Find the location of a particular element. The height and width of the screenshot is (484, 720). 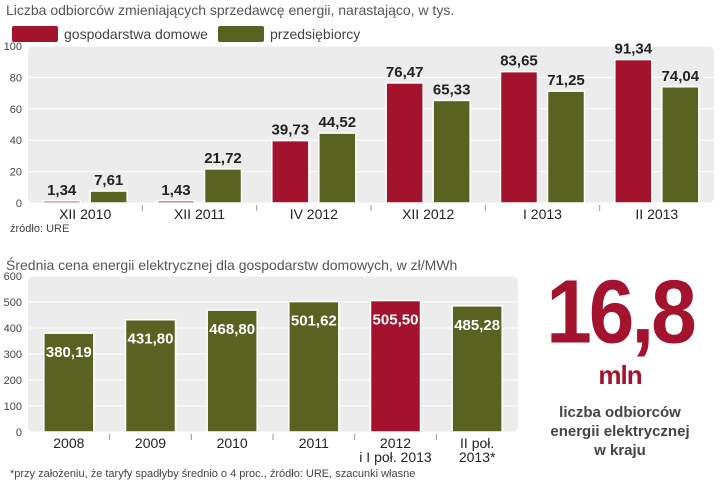

chart2-data-label: 431,80 is located at coordinates (151, 339).